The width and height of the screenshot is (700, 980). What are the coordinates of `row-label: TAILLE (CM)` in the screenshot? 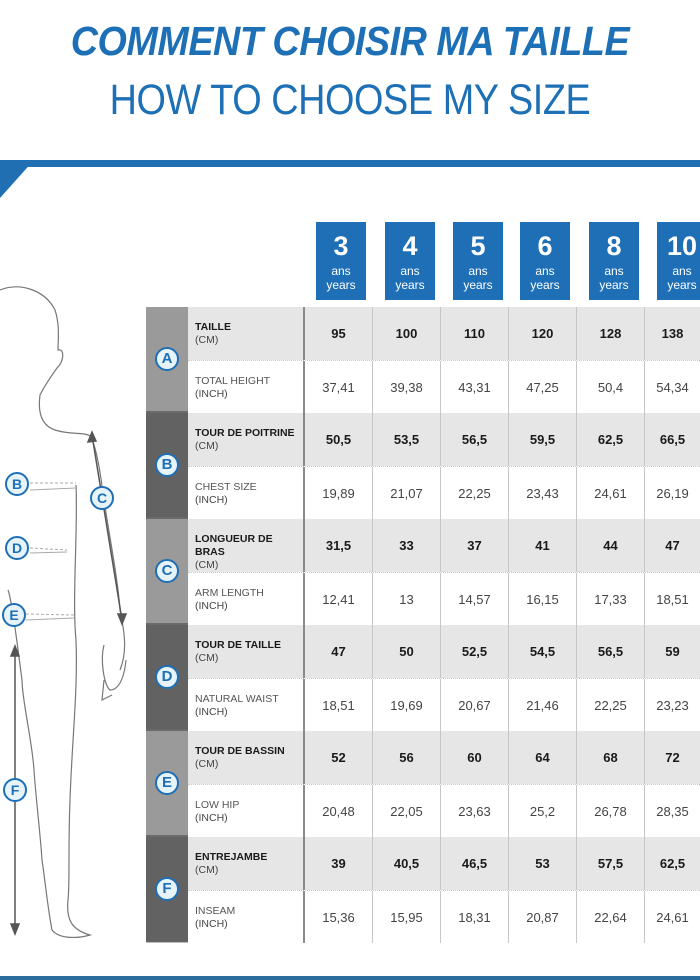 It's located at (246, 333).